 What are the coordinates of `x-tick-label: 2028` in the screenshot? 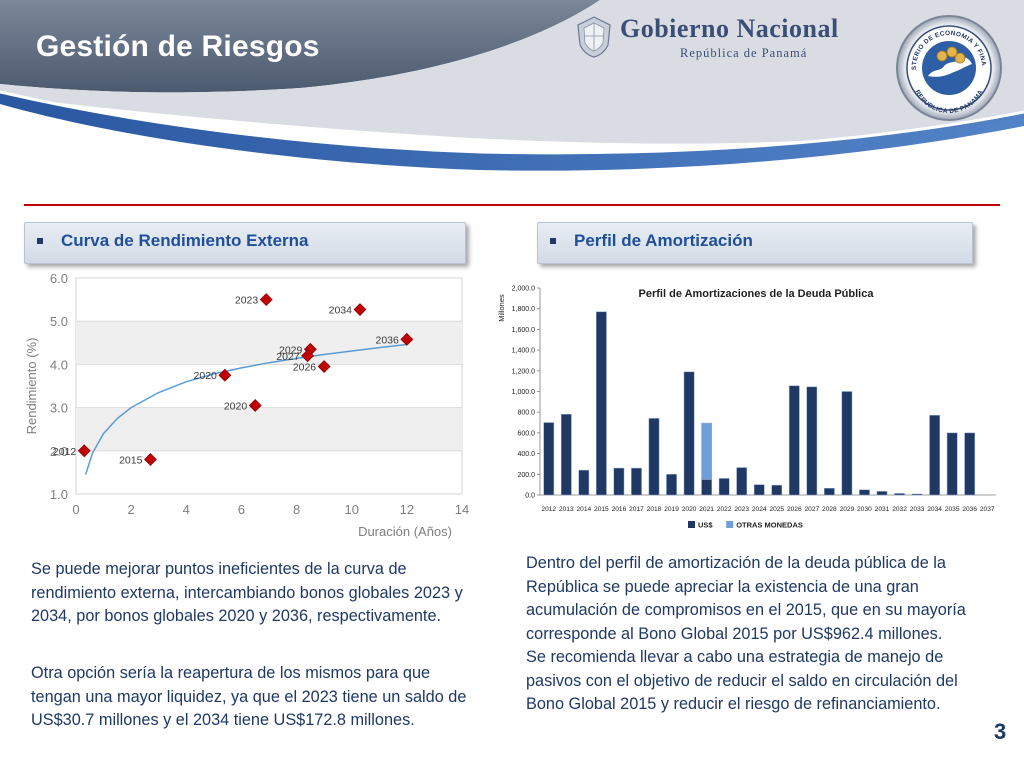 It's located at (829, 509).